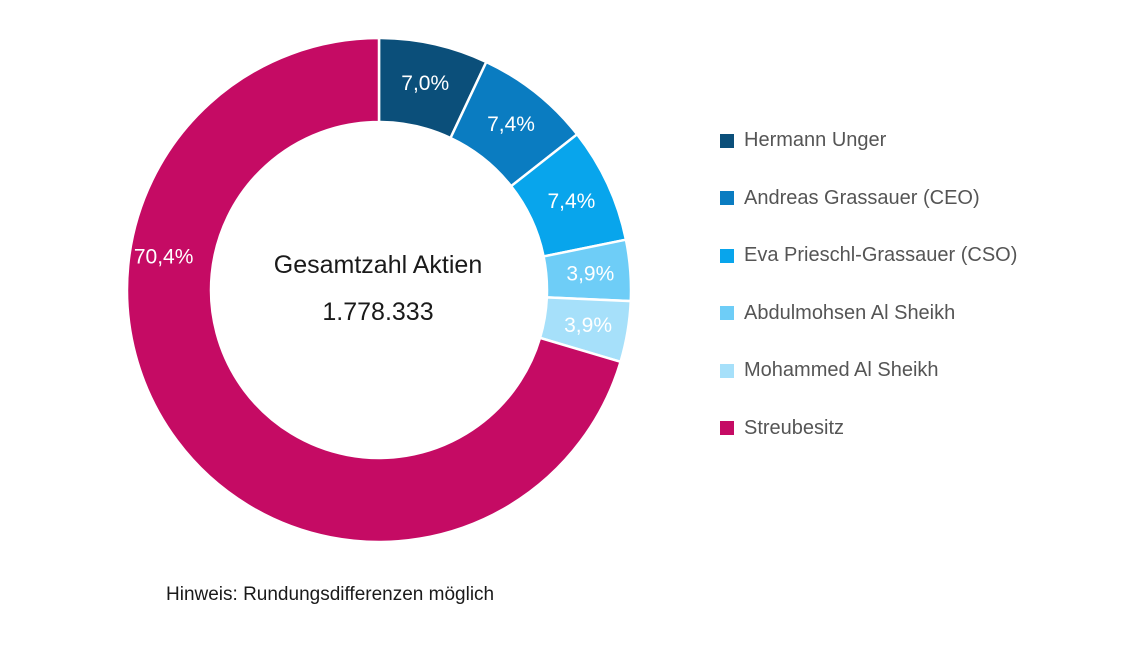 The width and height of the screenshot is (1136, 652). I want to click on legend-item-mohammed-al-sheikh: Mohammed Al Sheikh, so click(868, 371).